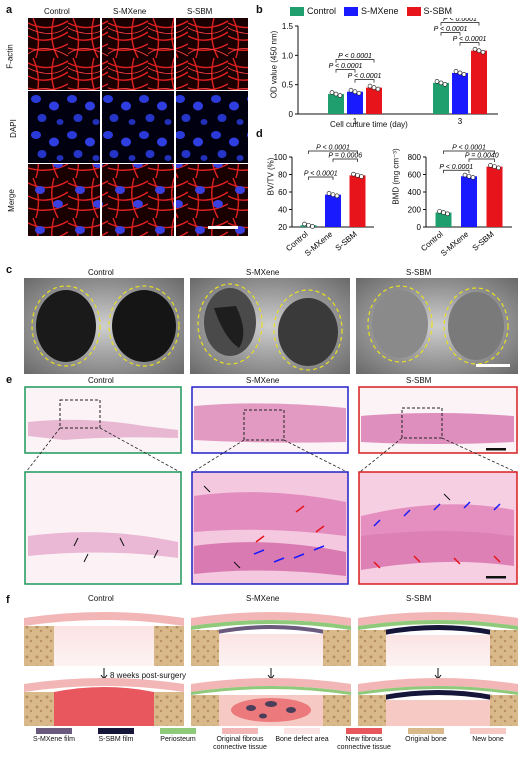 The width and height of the screenshot is (522, 761). What do you see at coordinates (460, 121) in the screenshot?
I see `b-xtick-label: 3` at bounding box center [460, 121].